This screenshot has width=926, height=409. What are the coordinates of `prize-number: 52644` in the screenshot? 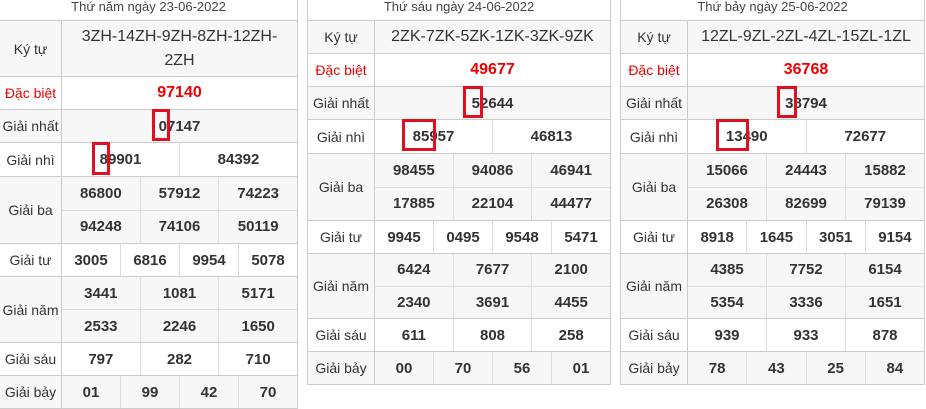 It's located at (492, 103).